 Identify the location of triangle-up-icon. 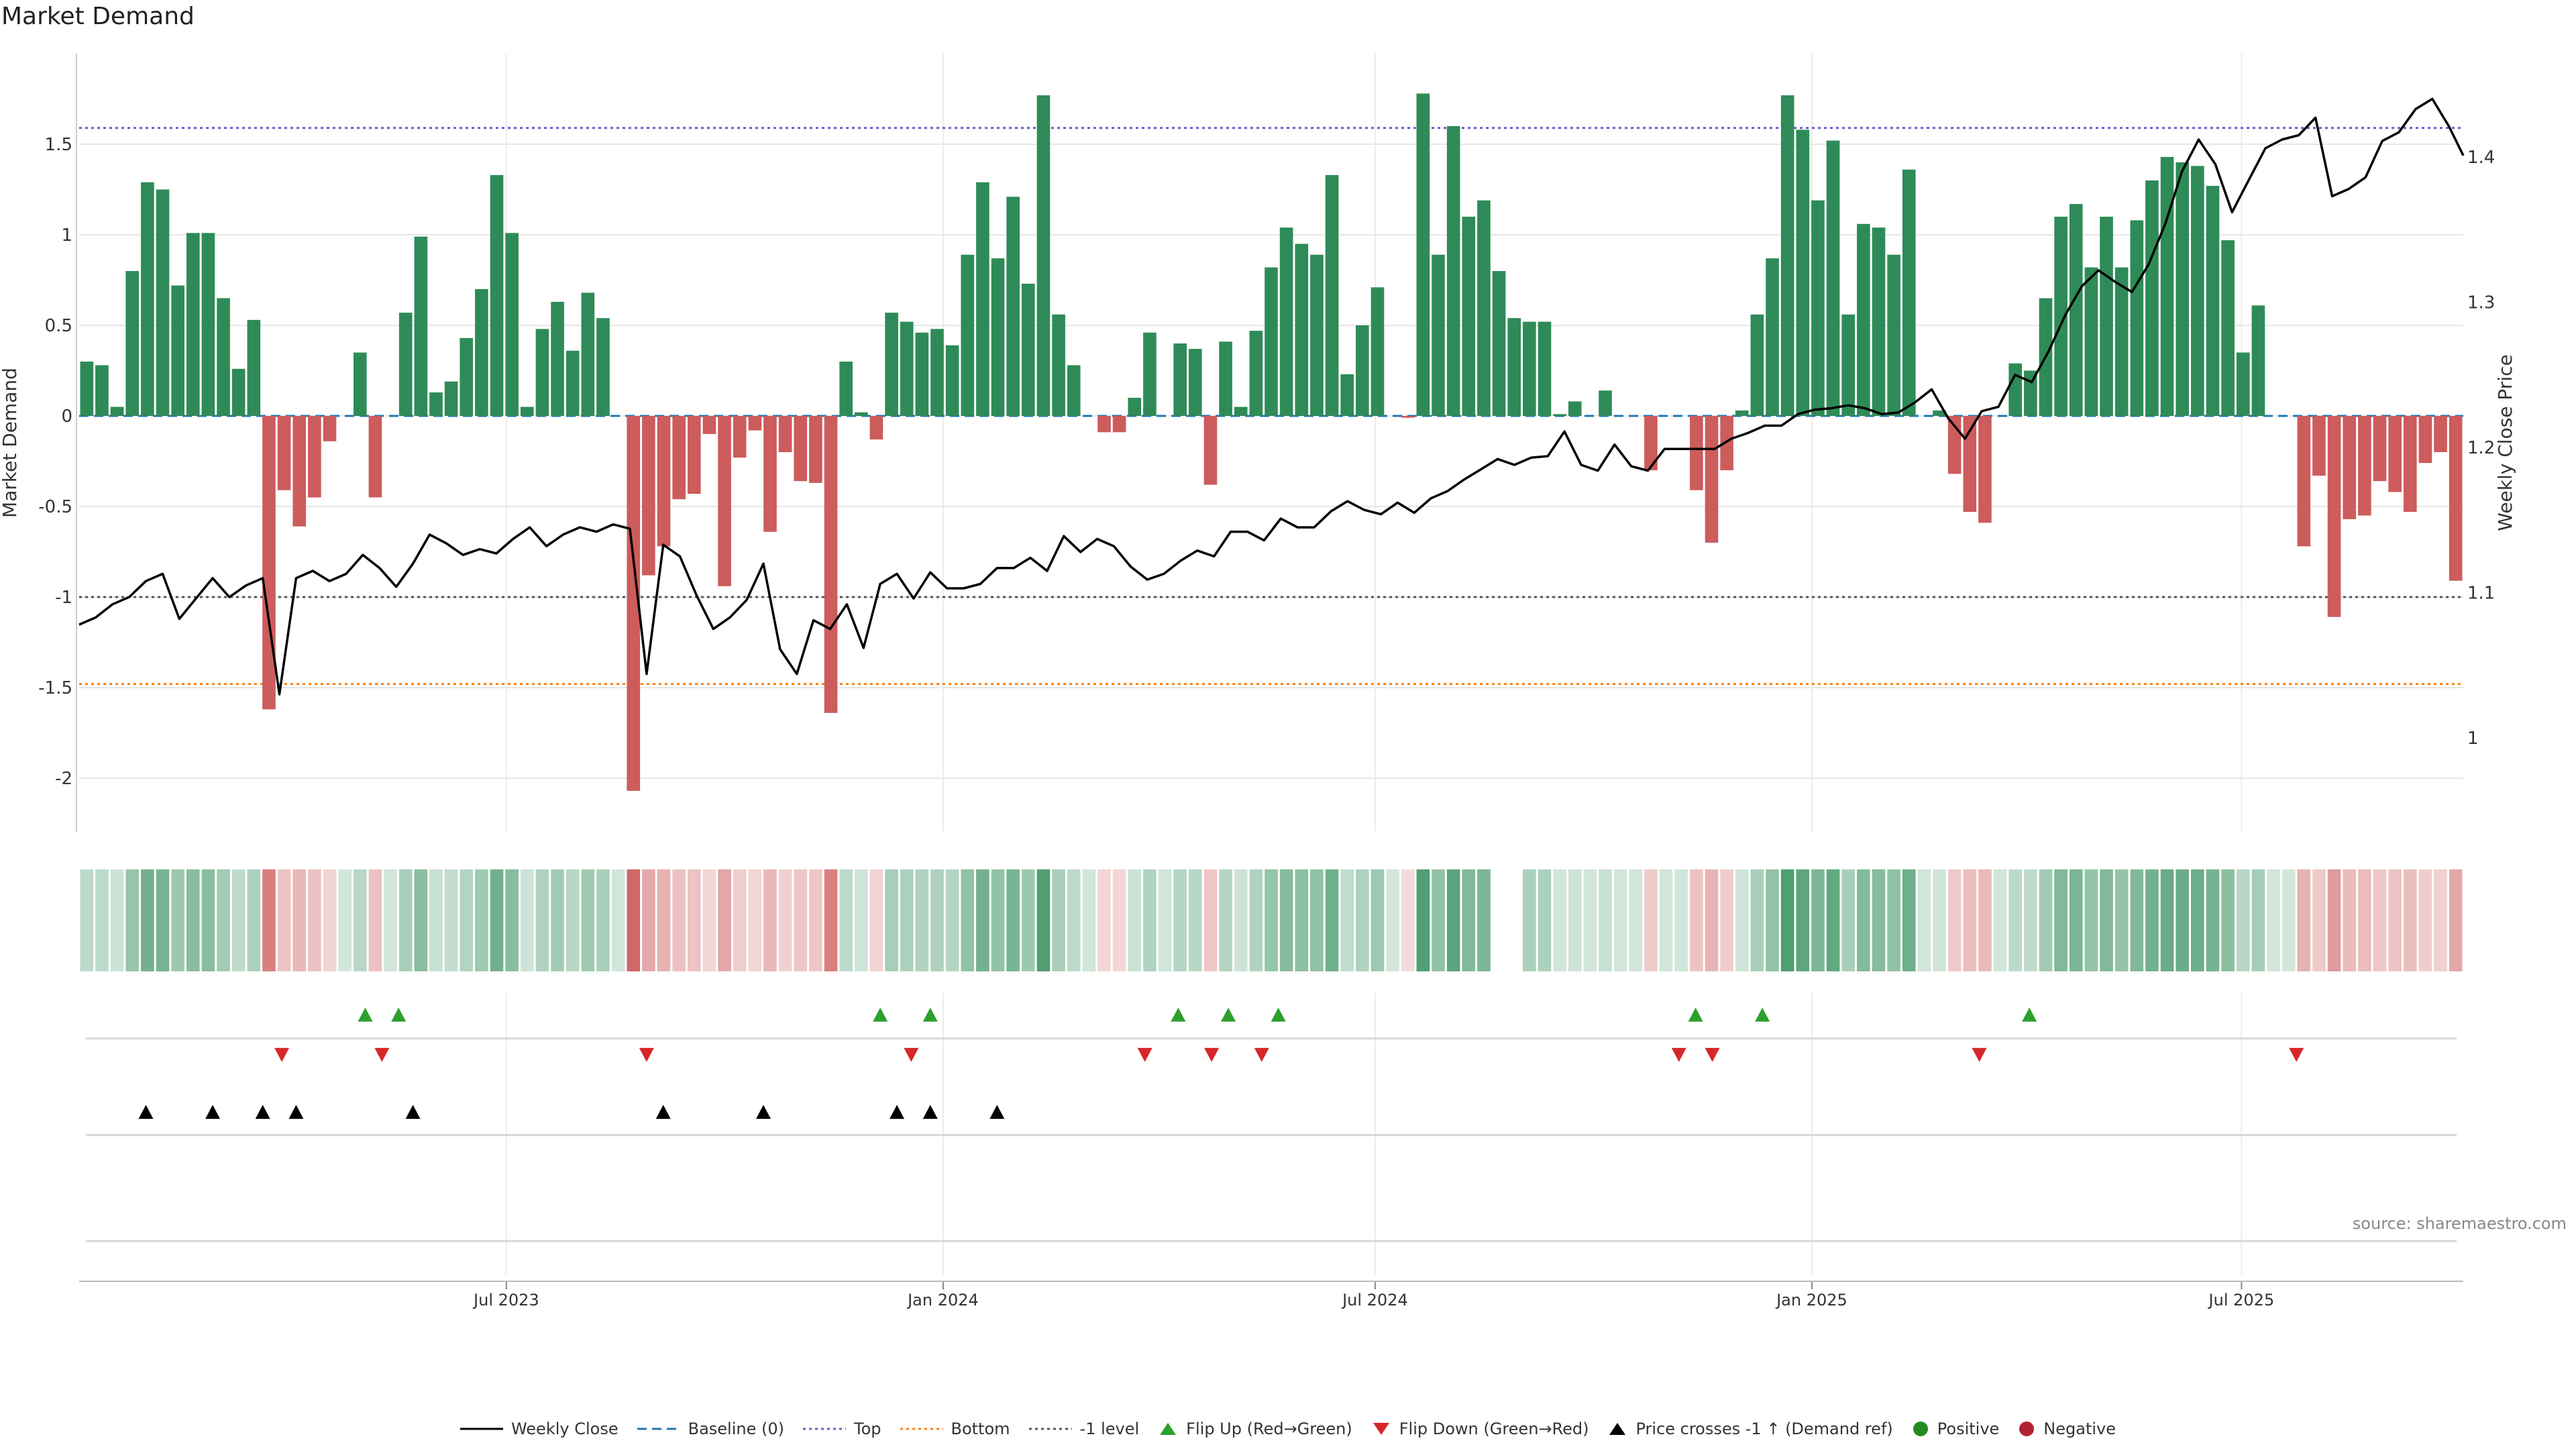
(1168, 1429).